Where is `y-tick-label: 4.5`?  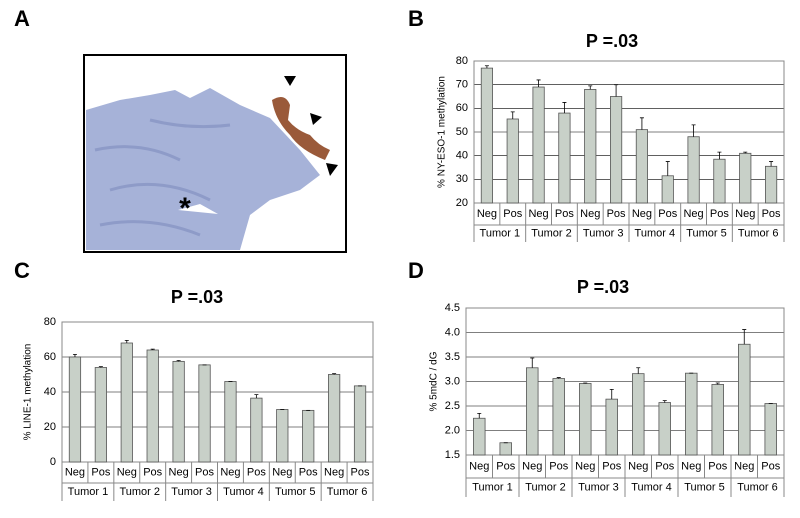 y-tick-label: 4.5 is located at coordinates (452, 308).